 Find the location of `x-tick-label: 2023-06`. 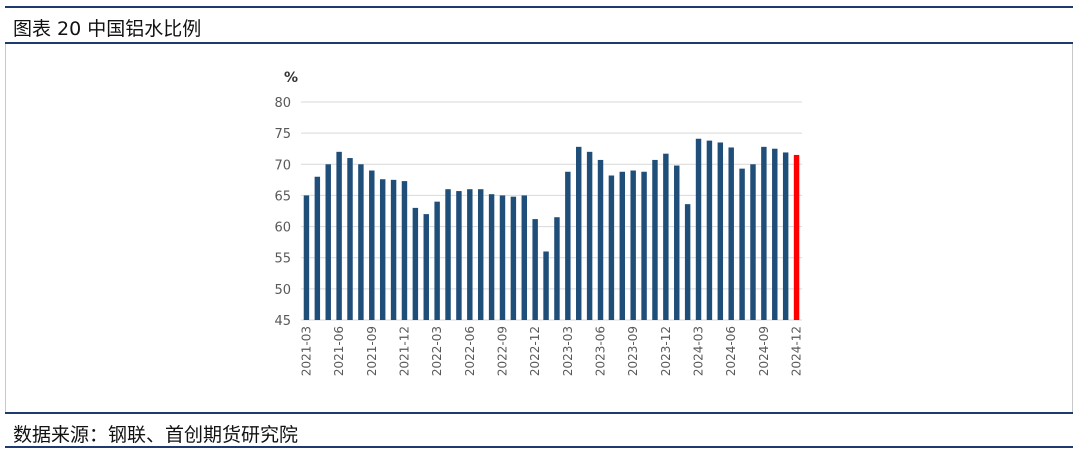

x-tick-label: 2023-06 is located at coordinates (601, 351).